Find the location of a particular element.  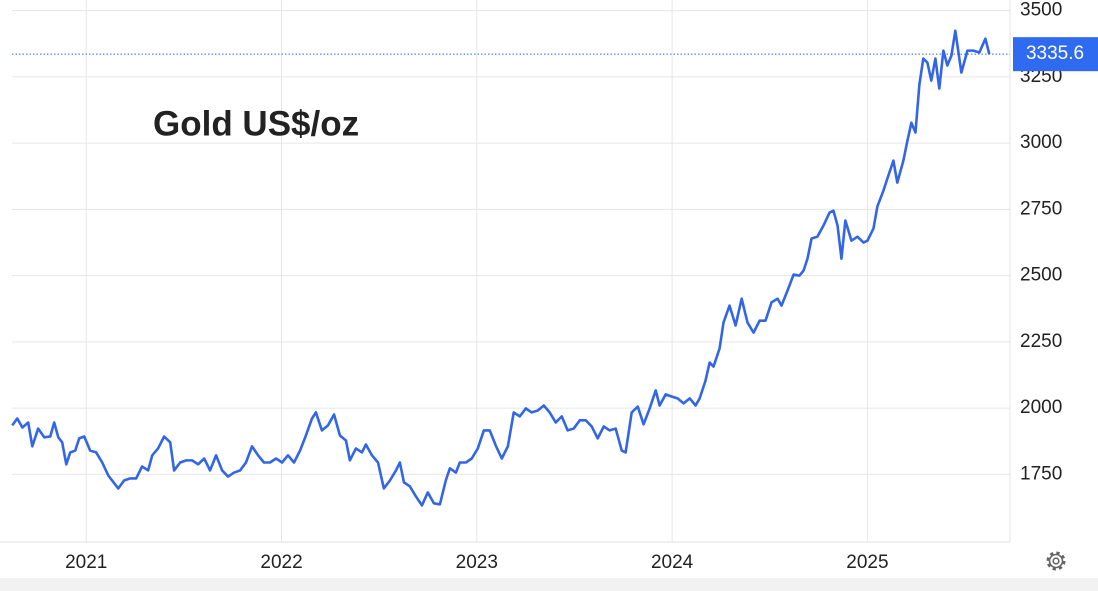

x-tick-label: 2025 is located at coordinates (867, 562).